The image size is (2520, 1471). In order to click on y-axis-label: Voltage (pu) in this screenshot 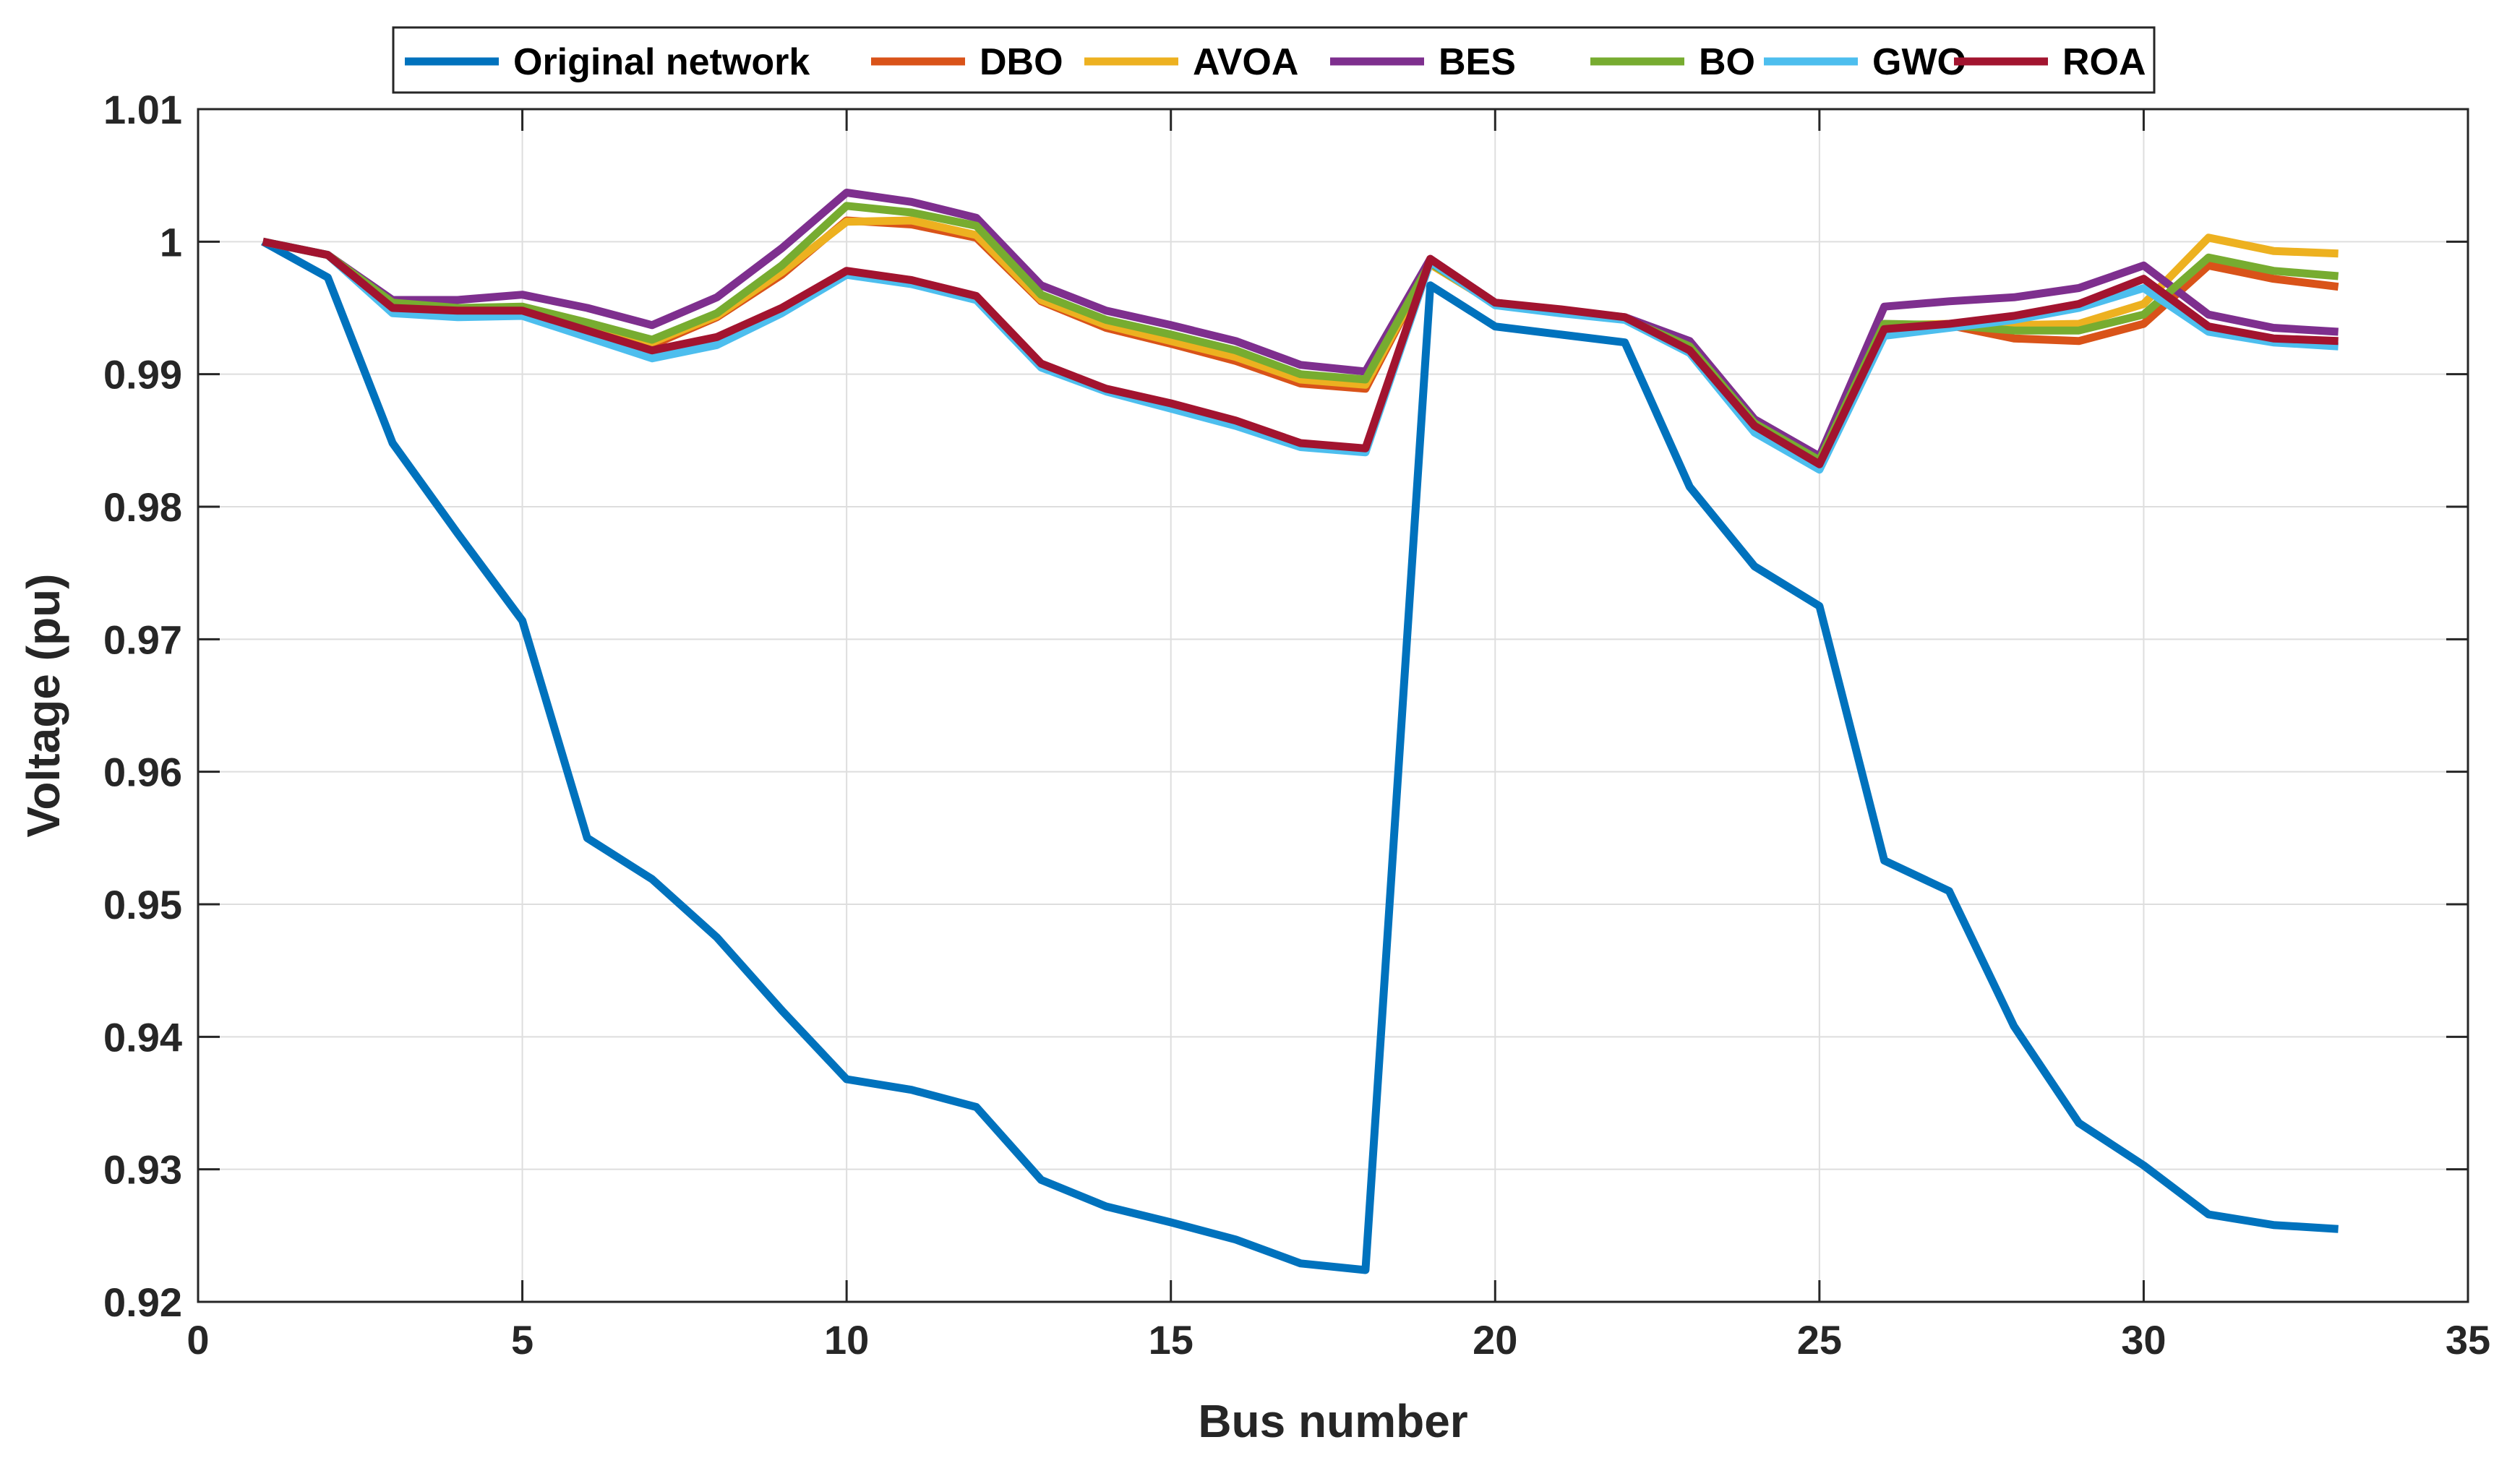, I will do `click(43, 706)`.